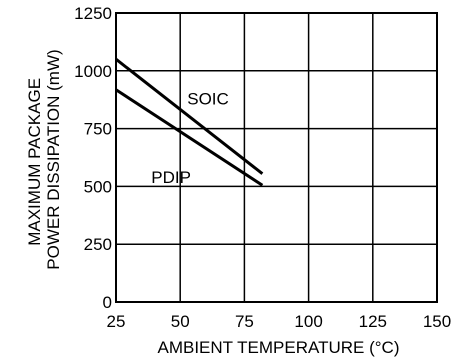  What do you see at coordinates (53, 159) in the screenshot?
I see `y-axis-label-line-2: POWER DISSIPATION (mW)` at bounding box center [53, 159].